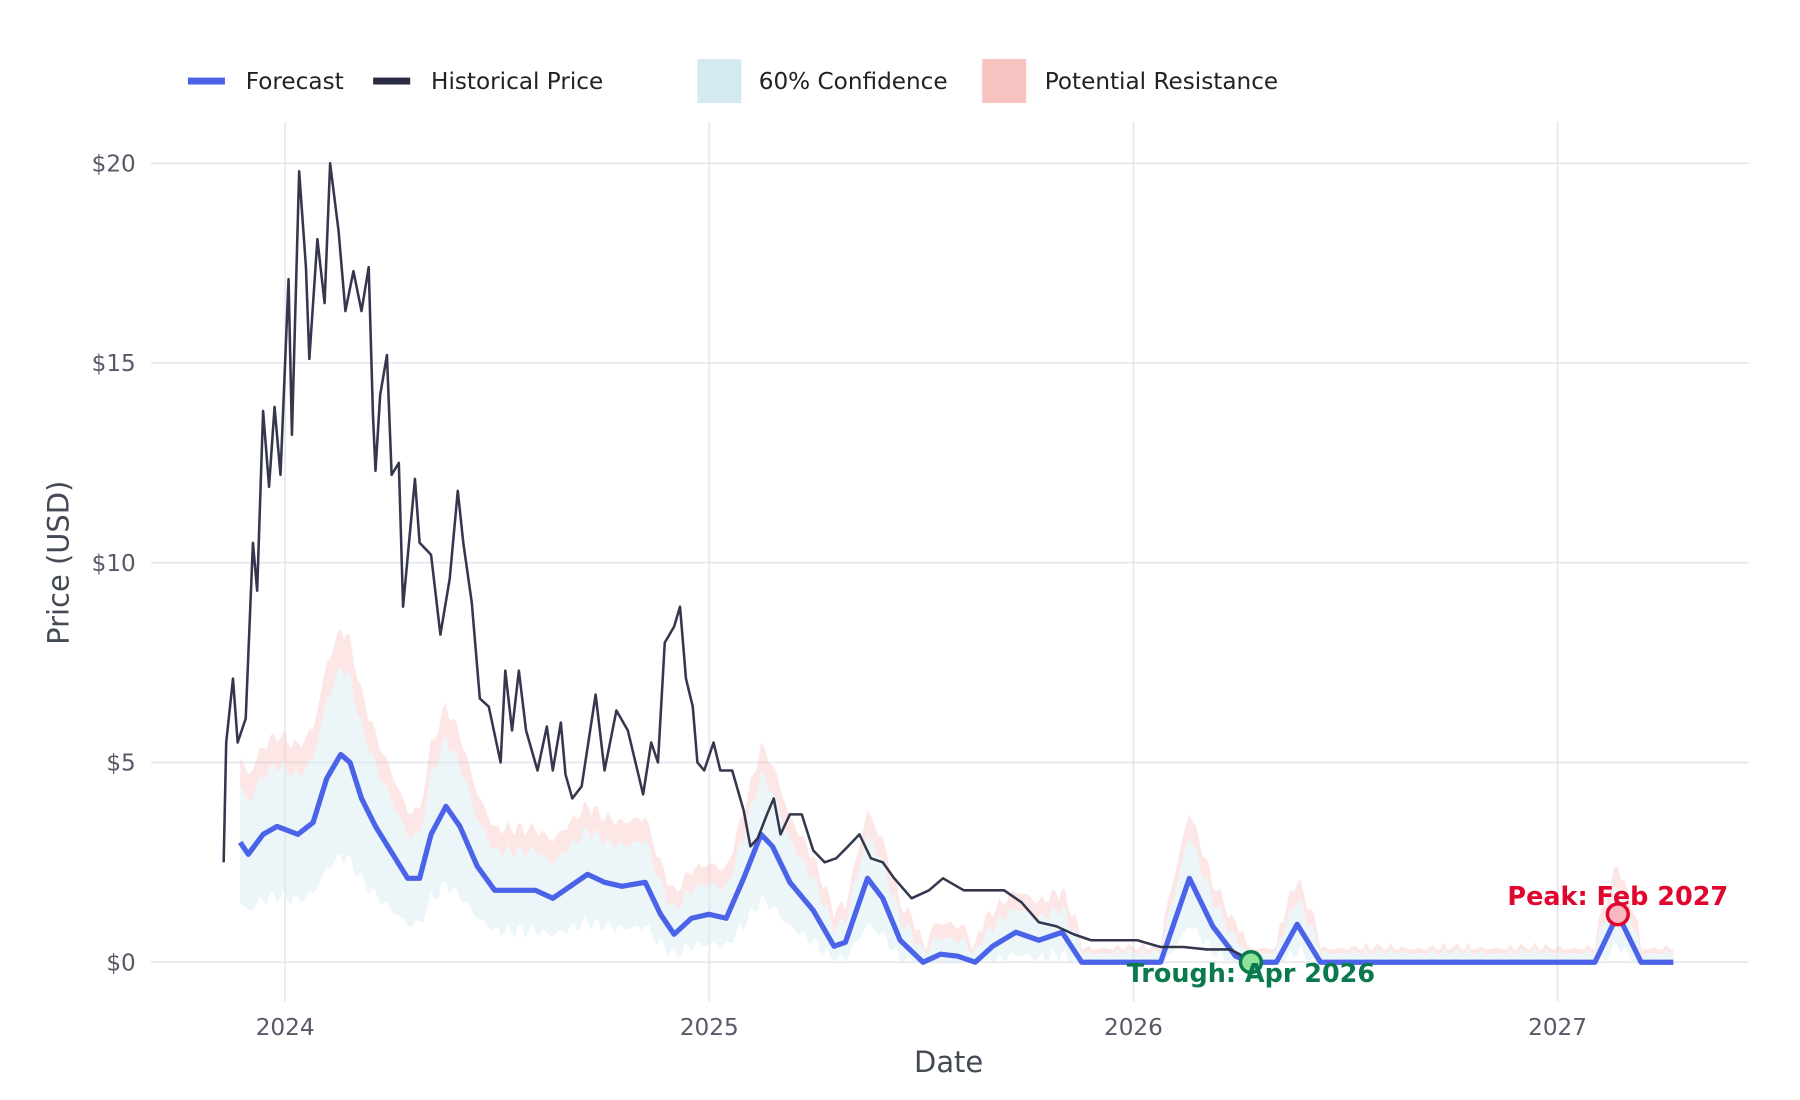 The width and height of the screenshot is (1800, 1100). Describe the element at coordinates (1133, 1028) in the screenshot. I see `x-tick-label: 2026` at that location.